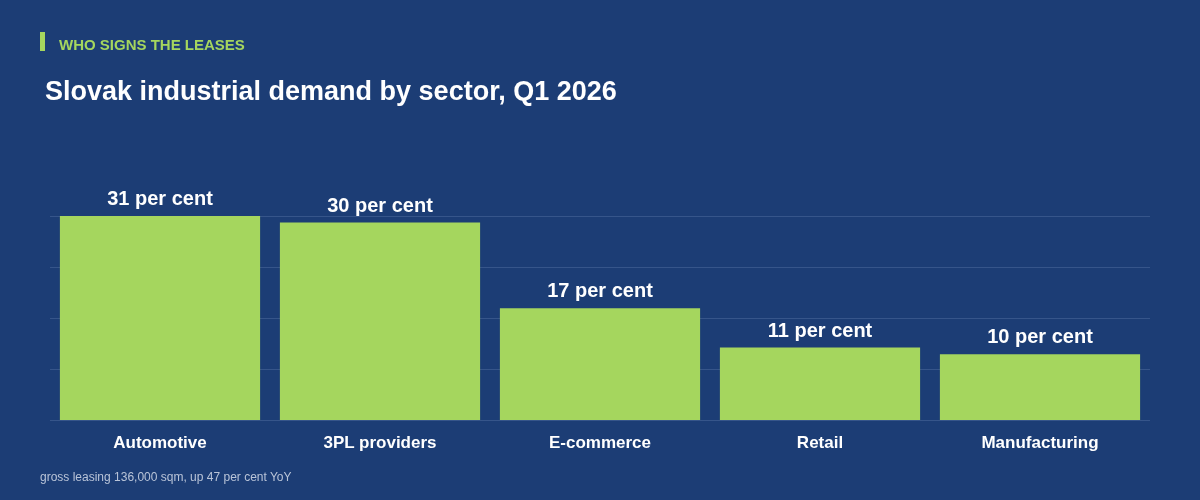 This screenshot has width=1200, height=500. Describe the element at coordinates (160, 442) in the screenshot. I see `x-tick-label: Automotive` at that location.